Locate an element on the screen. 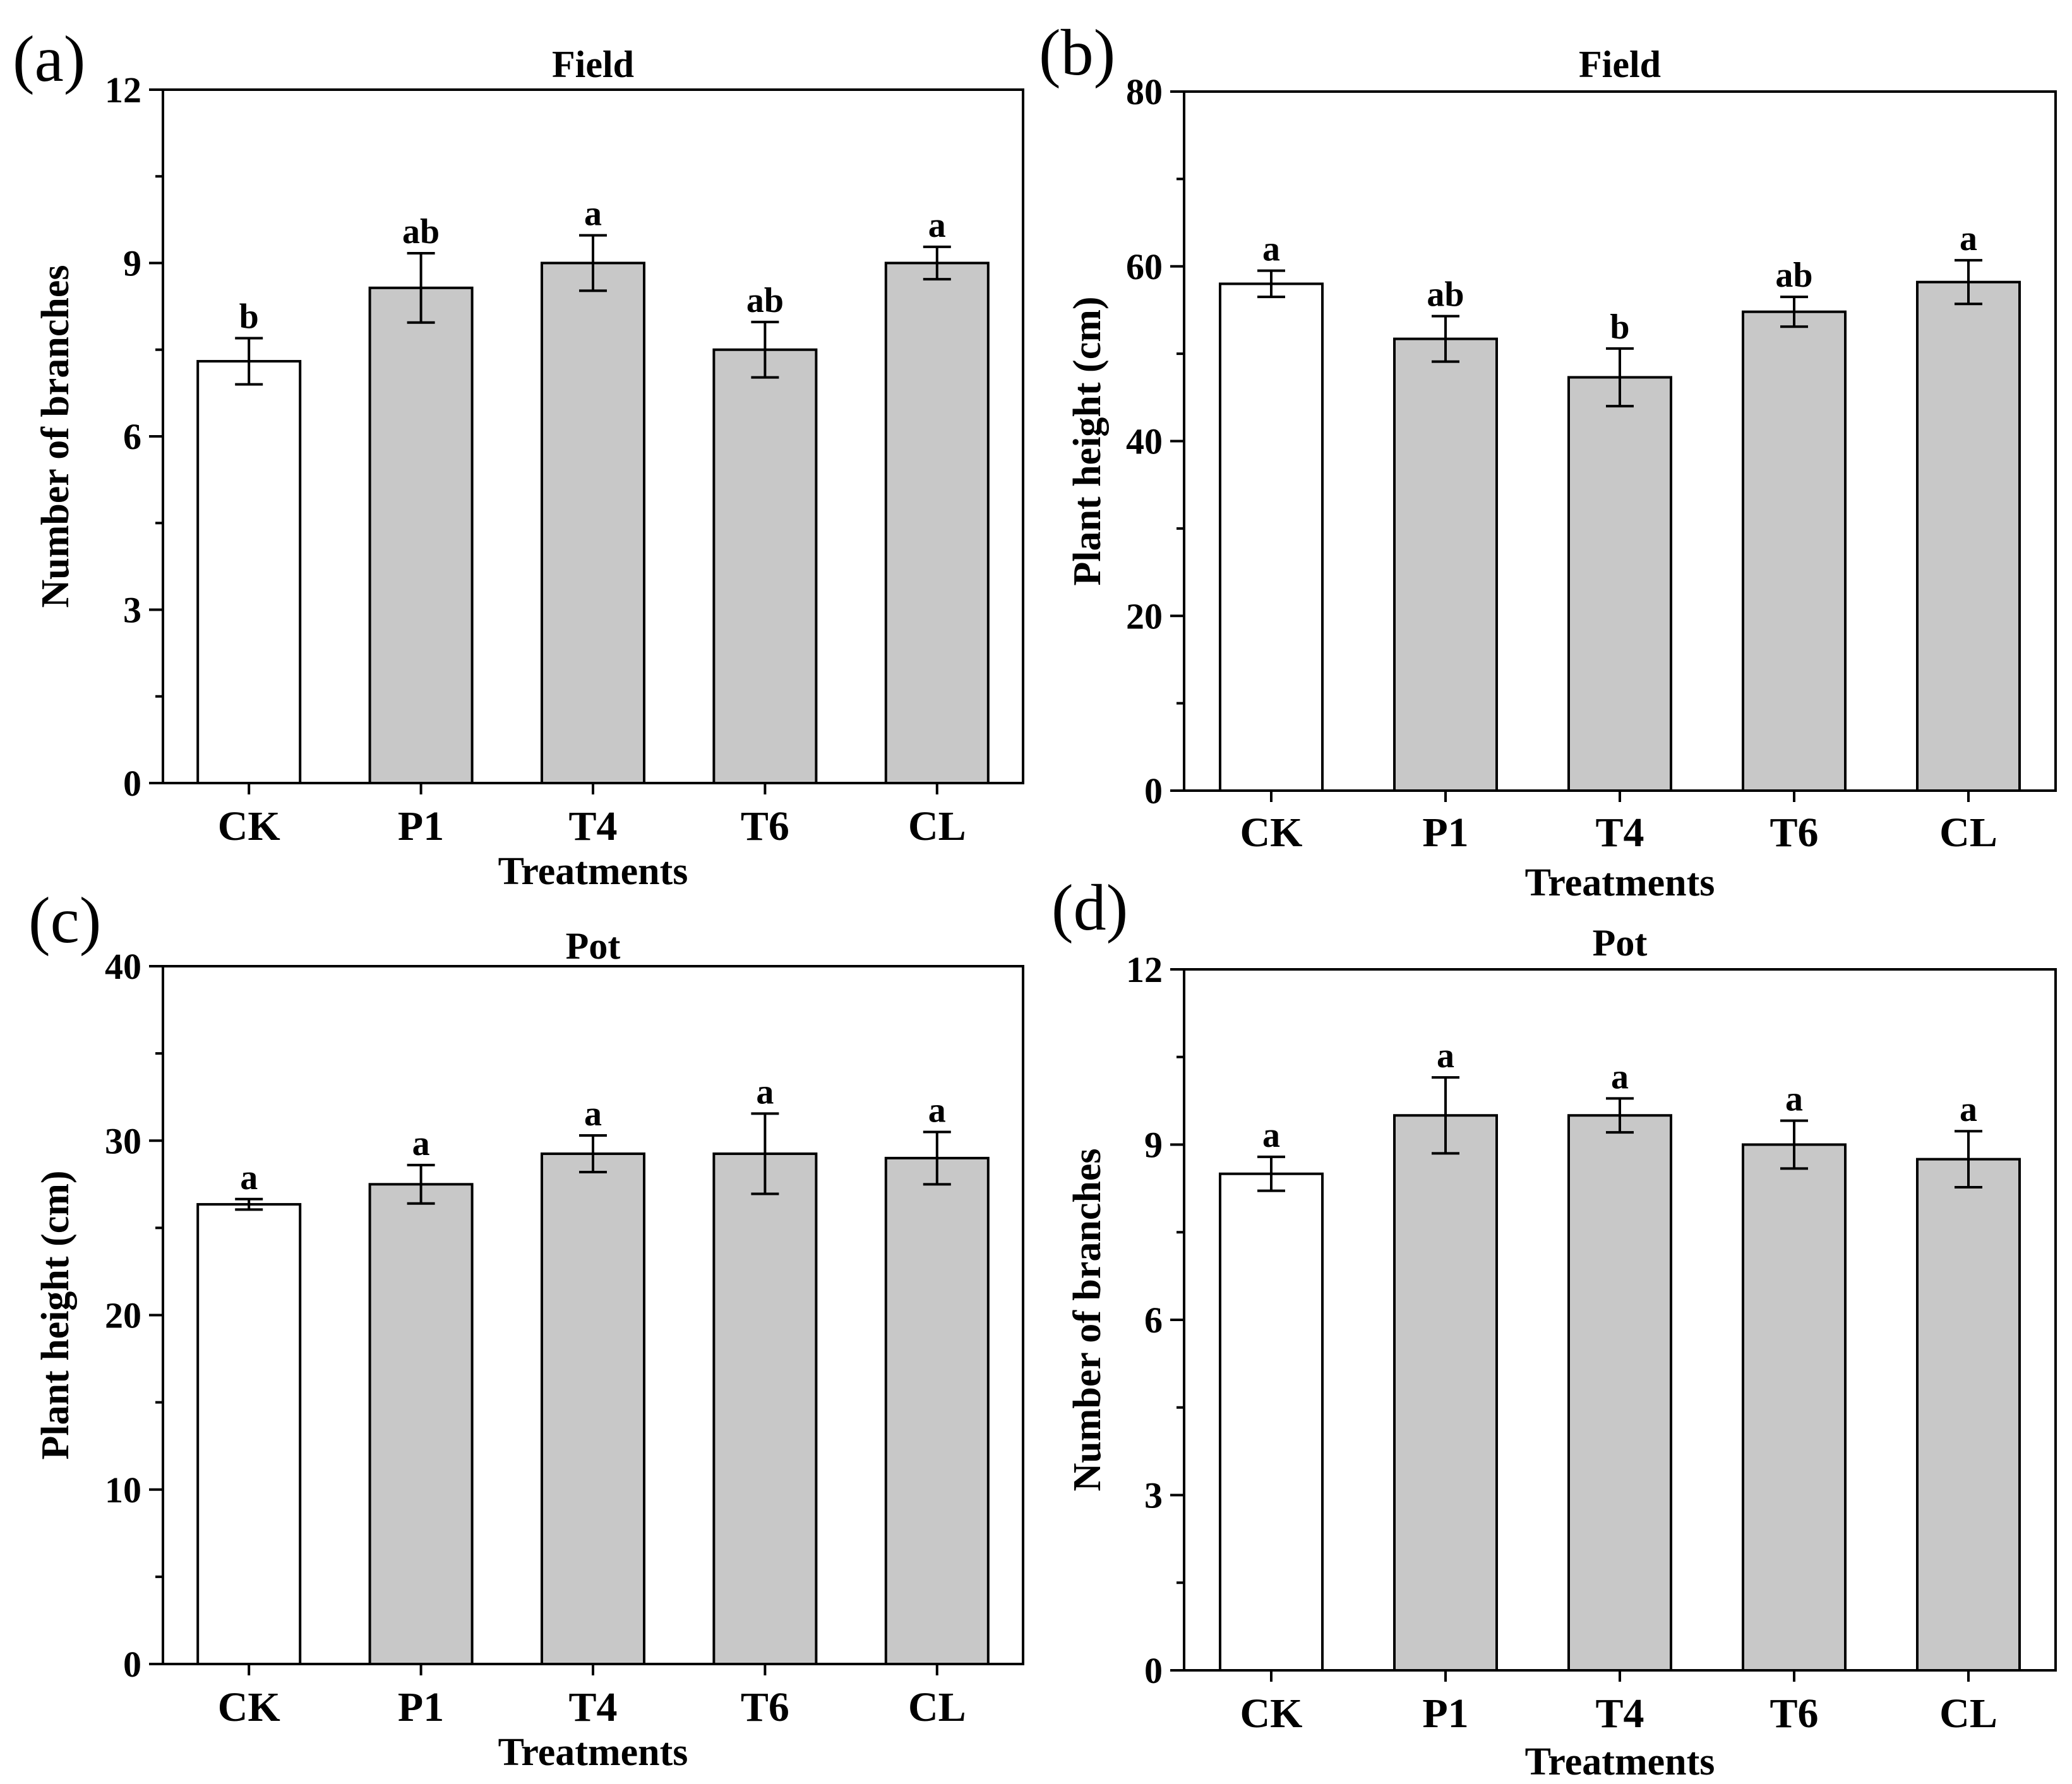  y-axis-label: Number of branches is located at coordinates (55, 436).